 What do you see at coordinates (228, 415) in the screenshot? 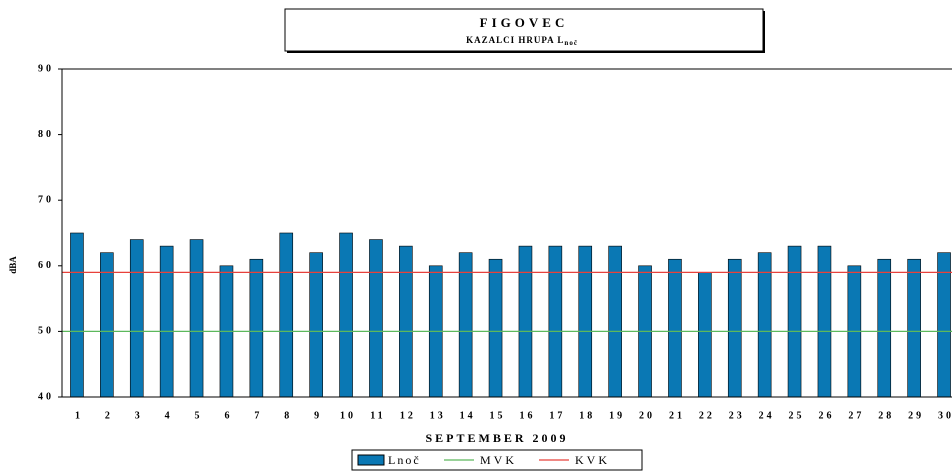
I see `x-tick-label: 6` at bounding box center [228, 415].